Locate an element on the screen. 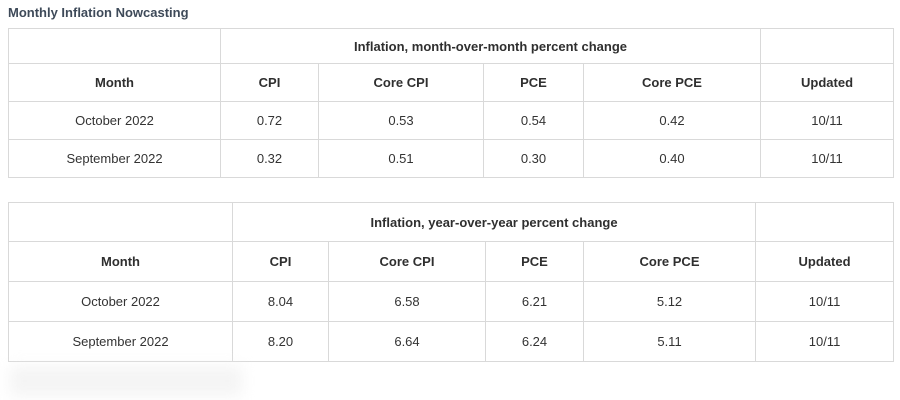  table-row: September 2022 8.20 6.64 6.24 5.11 10/11 is located at coordinates (451, 341).